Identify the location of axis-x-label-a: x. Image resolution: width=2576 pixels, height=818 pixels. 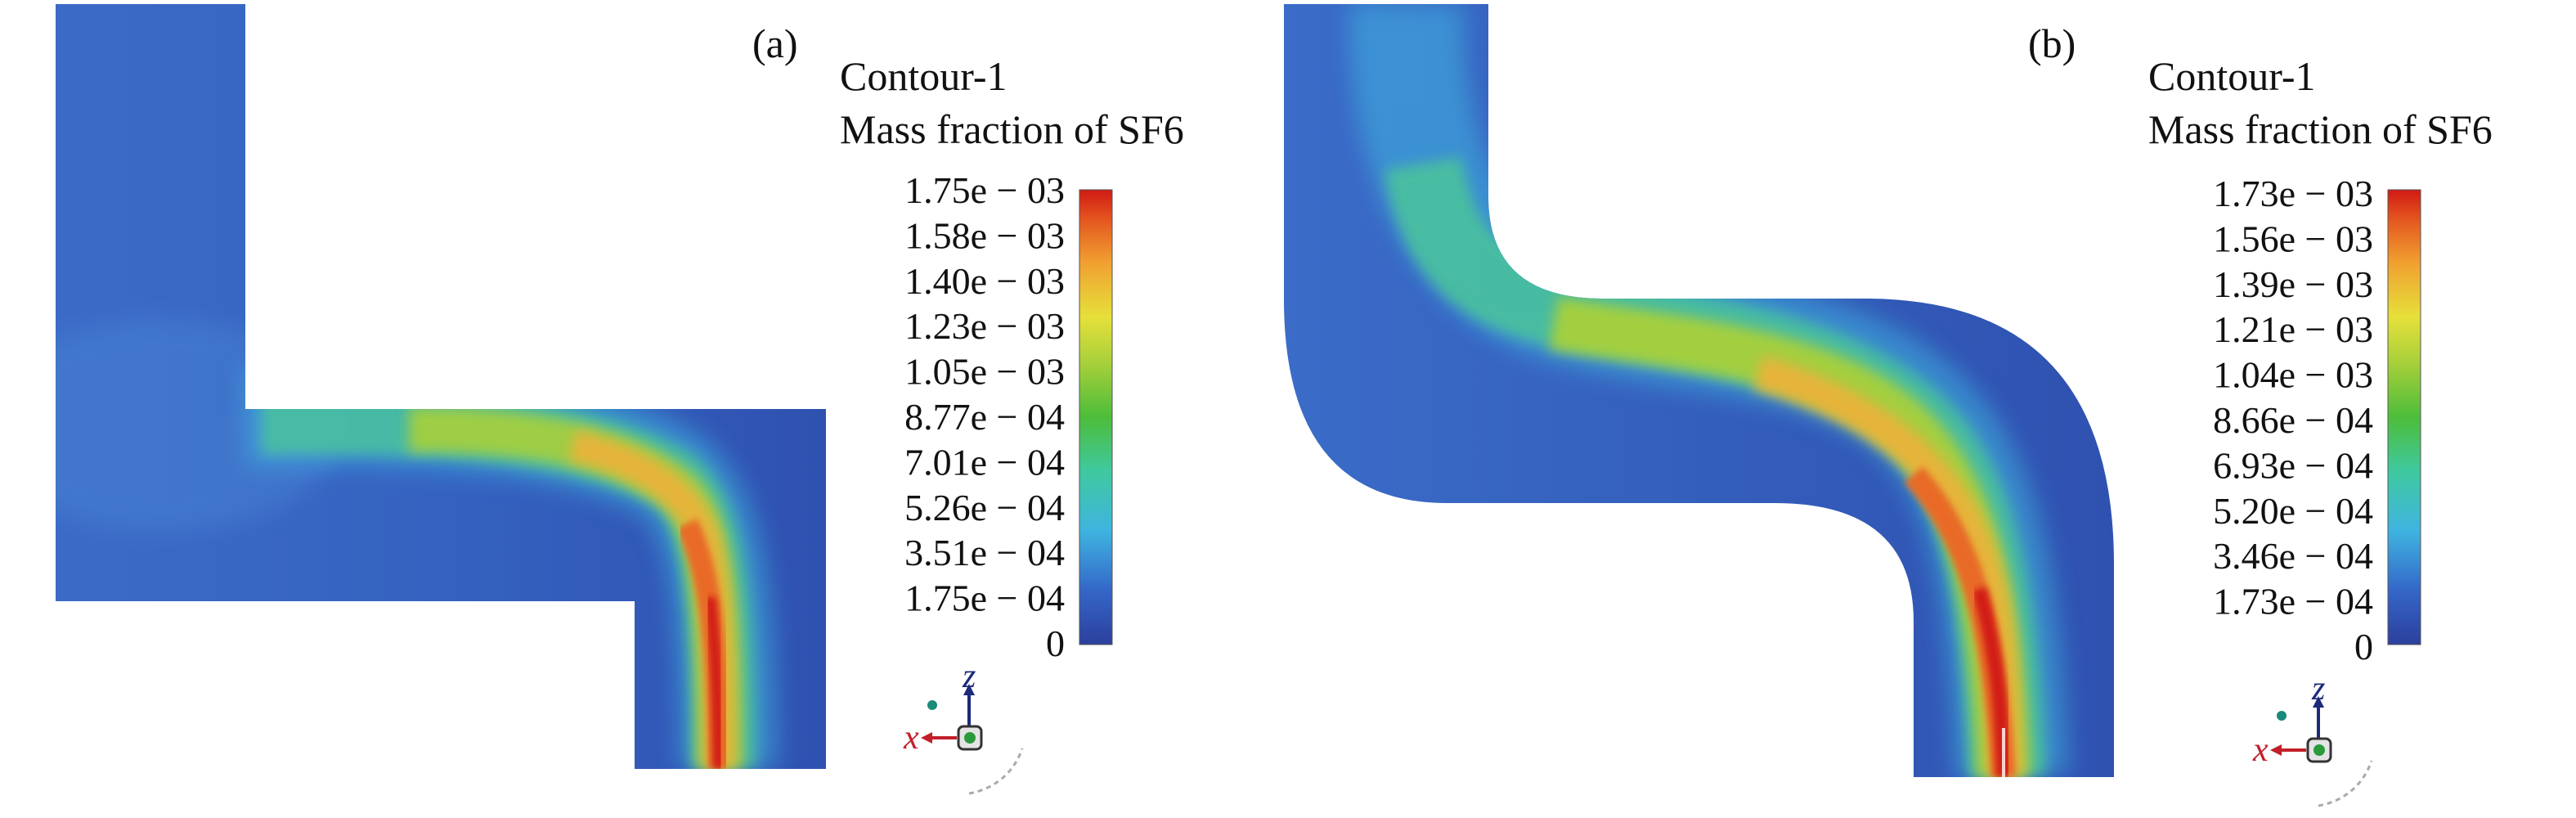
(911, 738).